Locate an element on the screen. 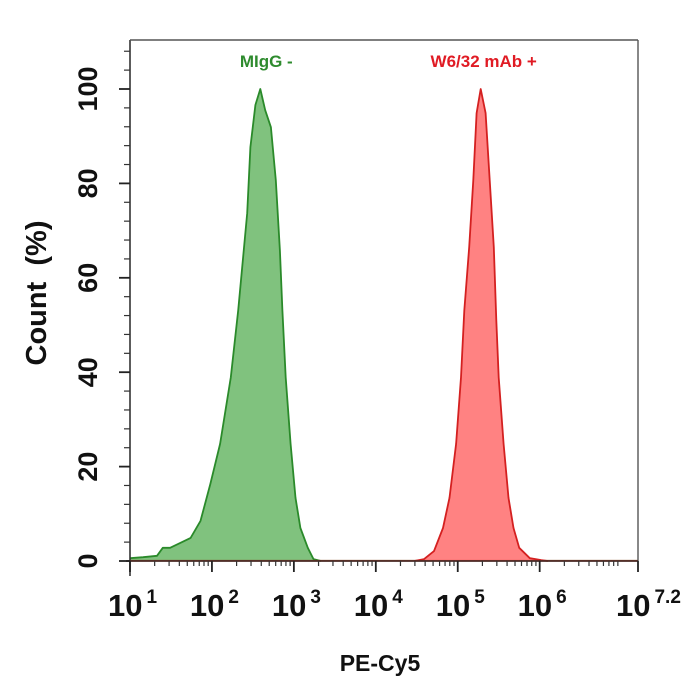 This screenshot has width=700, height=700. y-tick-label: 100 is located at coordinates (88, 88).